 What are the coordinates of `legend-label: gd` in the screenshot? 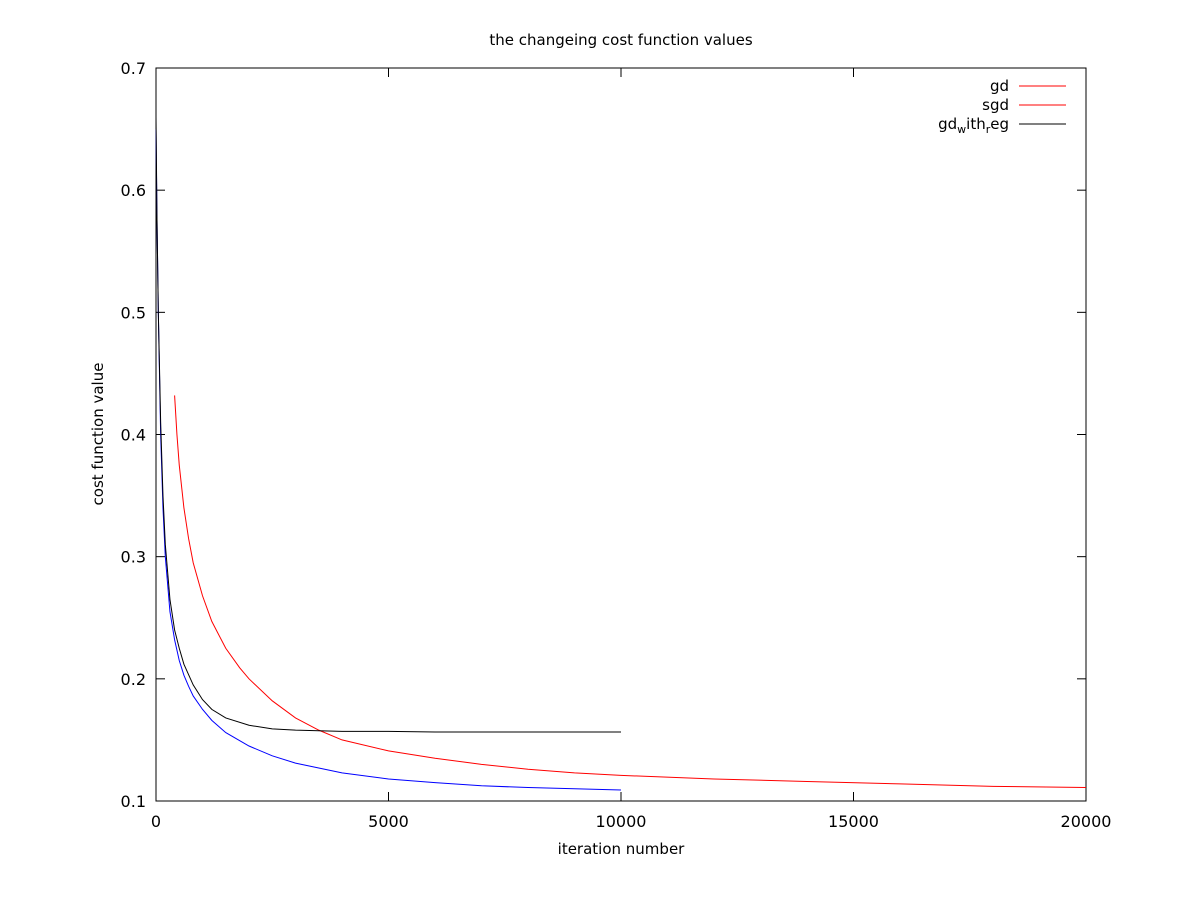 It's located at (999, 86).